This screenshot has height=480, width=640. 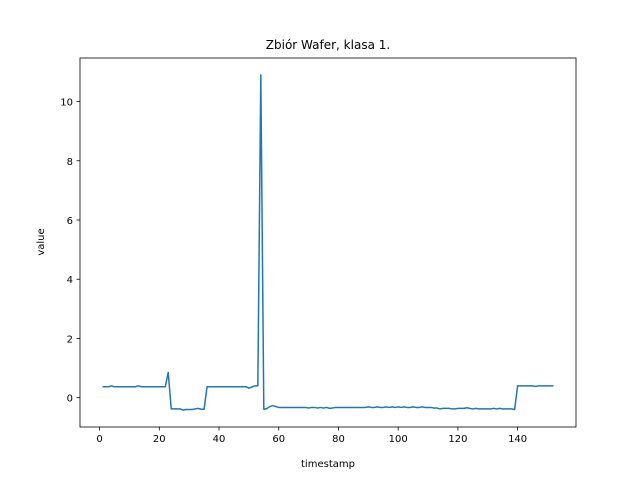 What do you see at coordinates (278, 439) in the screenshot?
I see `x-tick-label: 60` at bounding box center [278, 439].